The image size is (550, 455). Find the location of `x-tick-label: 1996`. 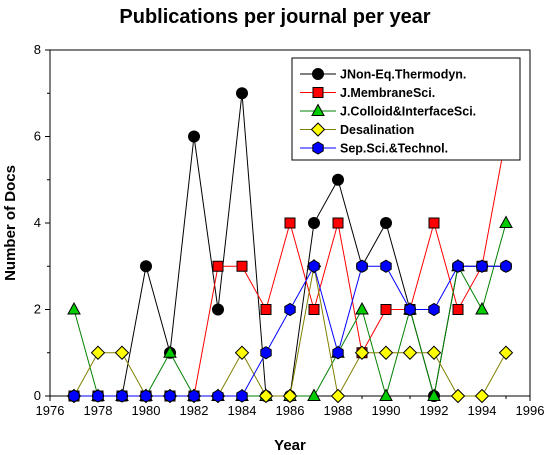

x-tick-label: 1996 is located at coordinates (530, 410).